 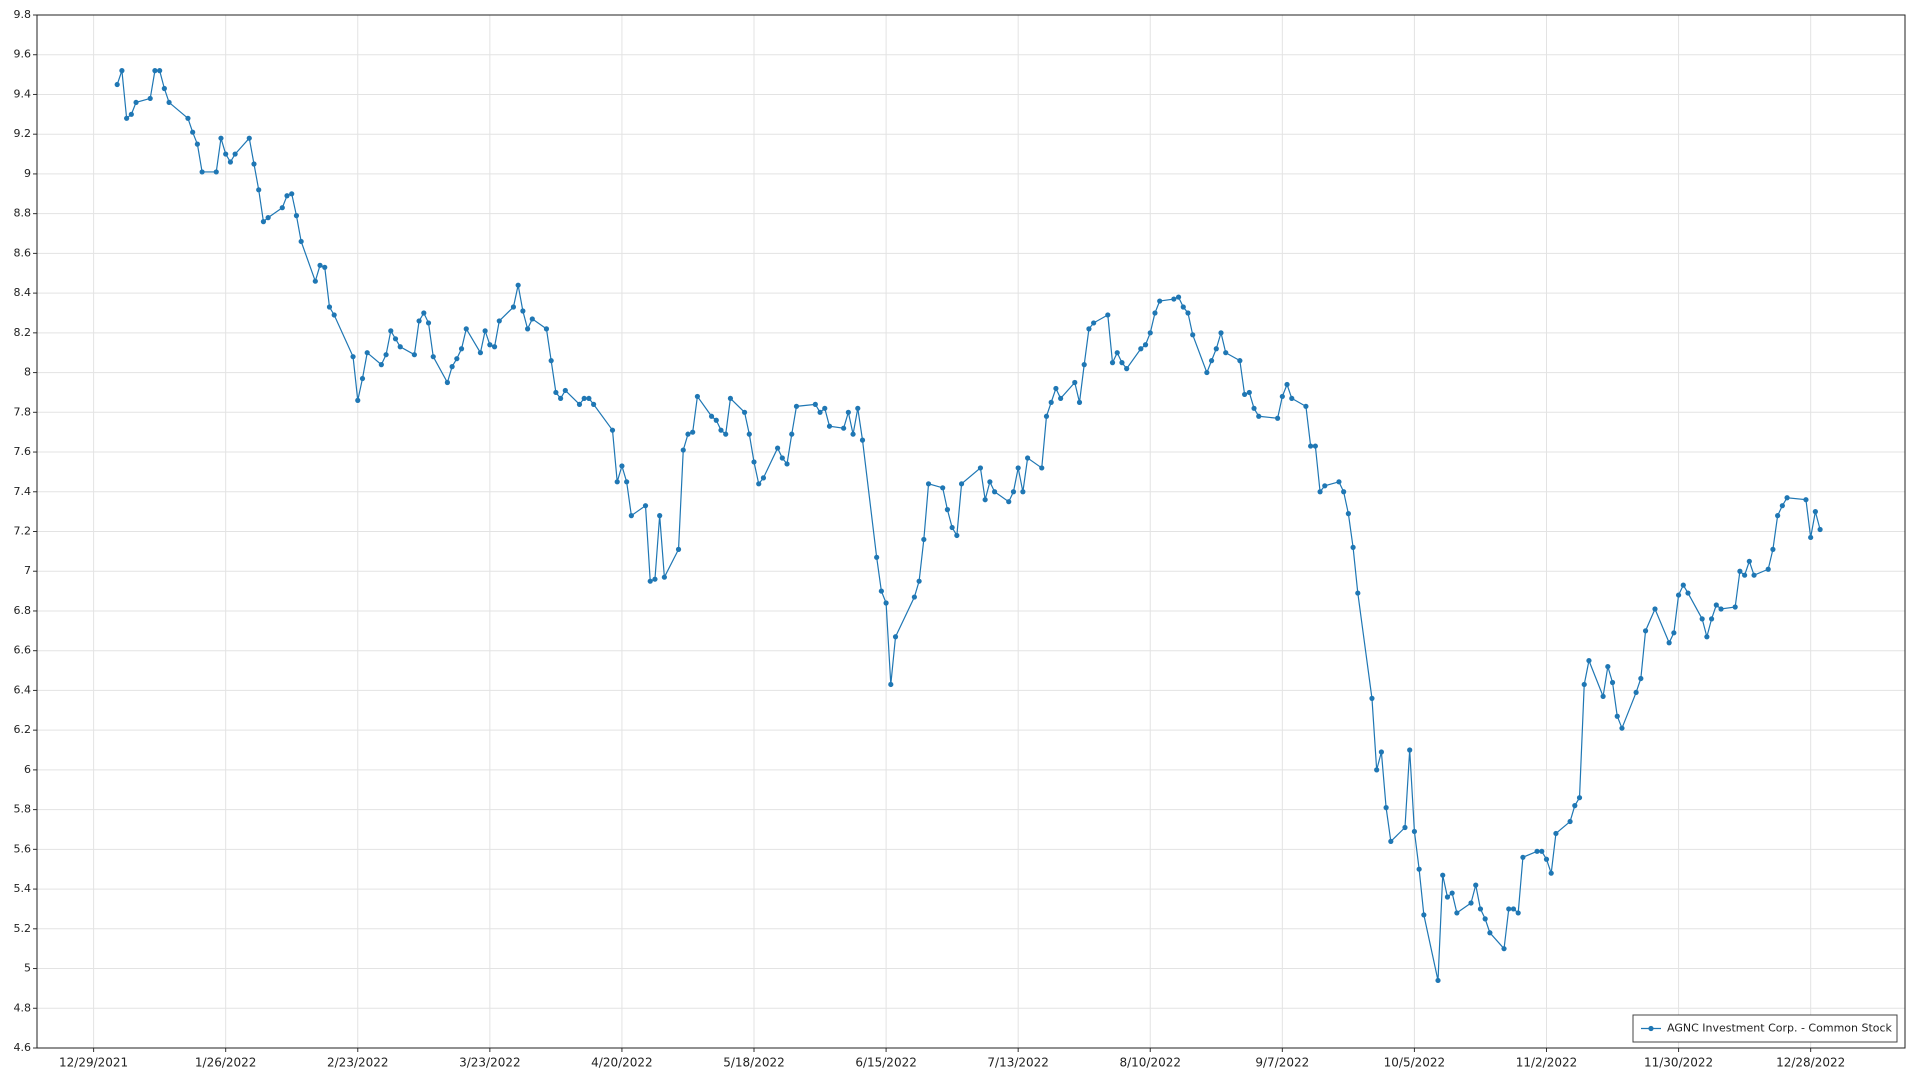 What do you see at coordinates (1282, 1063) in the screenshot?
I see `x-tick-label: 9/7/2022` at bounding box center [1282, 1063].